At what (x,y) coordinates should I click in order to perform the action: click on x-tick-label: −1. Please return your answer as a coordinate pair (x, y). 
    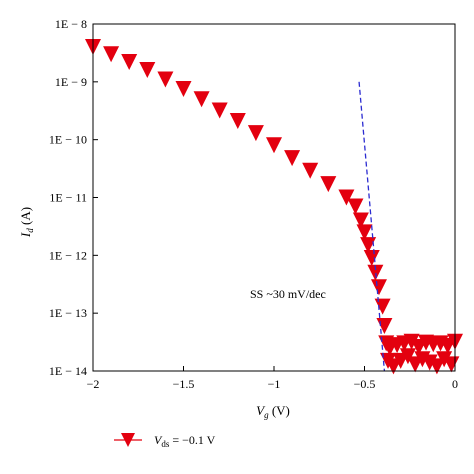
    Looking at the image, I should click on (274, 384).